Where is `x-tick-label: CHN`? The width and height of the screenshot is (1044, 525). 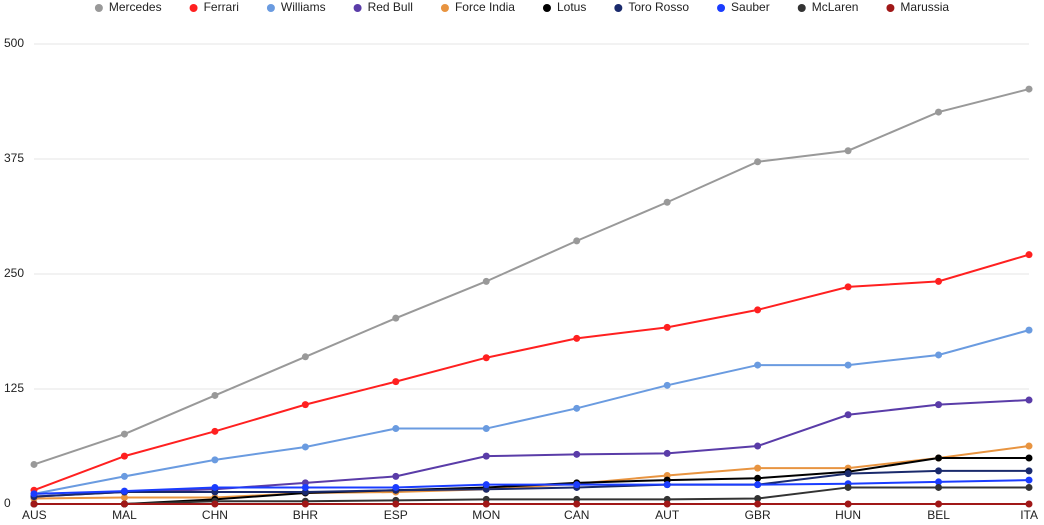
x-tick-label: CHN is located at coordinates (215, 515).